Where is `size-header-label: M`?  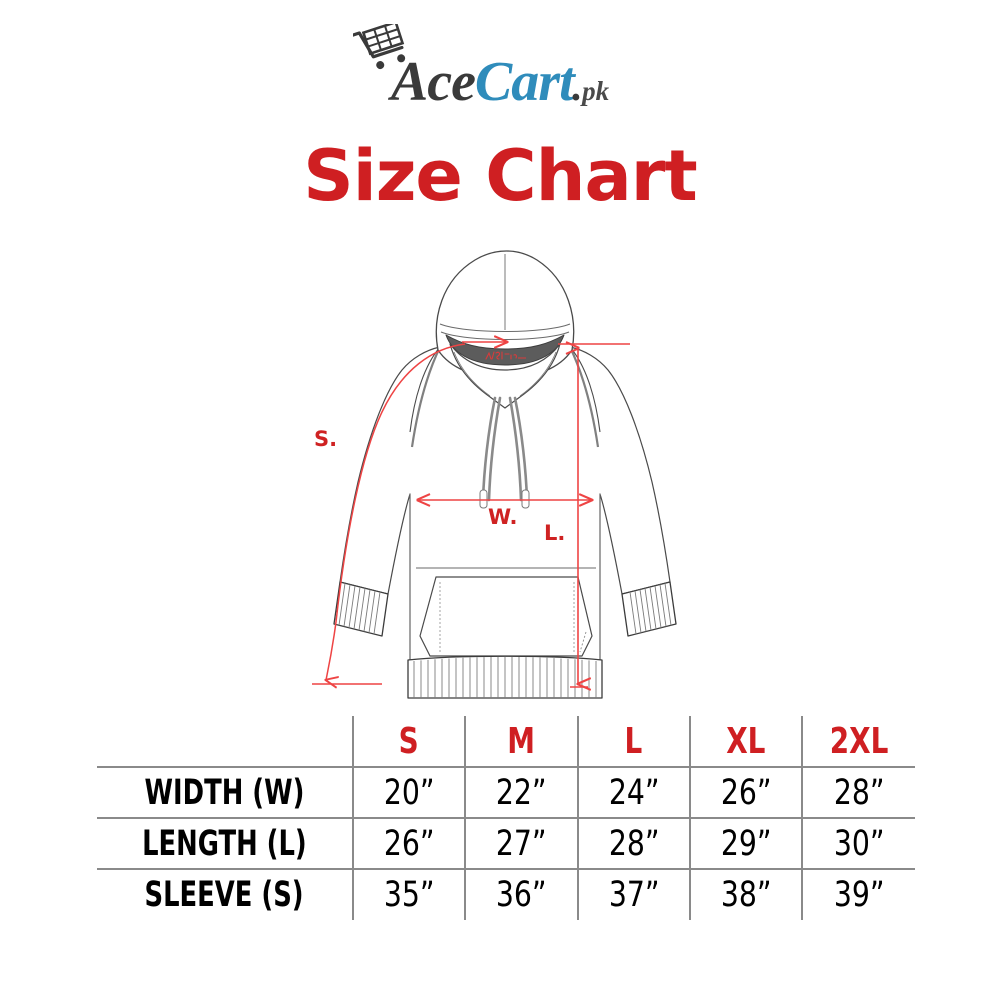 size-header-label: M is located at coordinates (521, 741).